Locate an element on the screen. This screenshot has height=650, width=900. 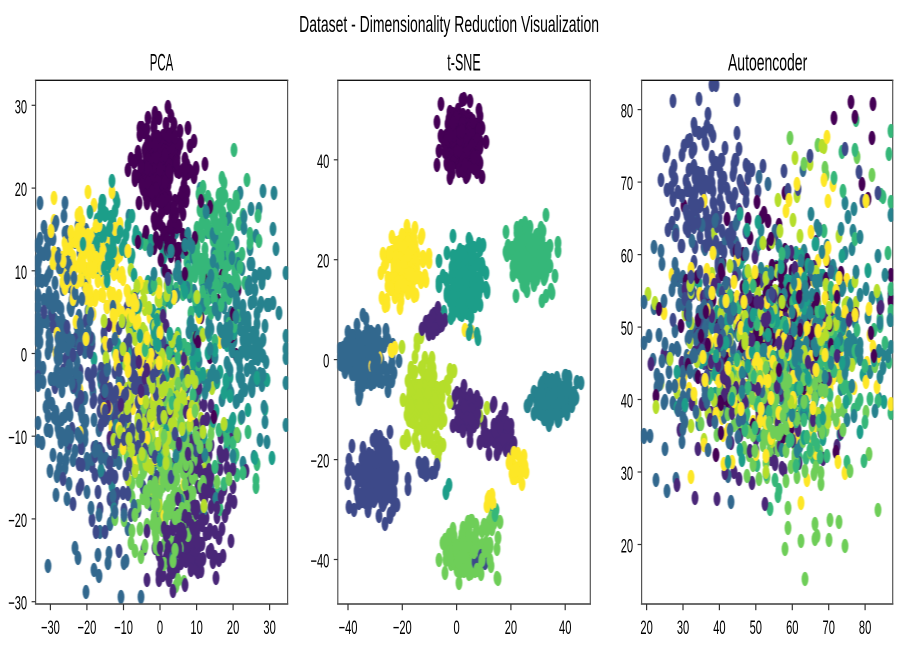
svg-text: Autoencoder is located at coordinates (768, 63).